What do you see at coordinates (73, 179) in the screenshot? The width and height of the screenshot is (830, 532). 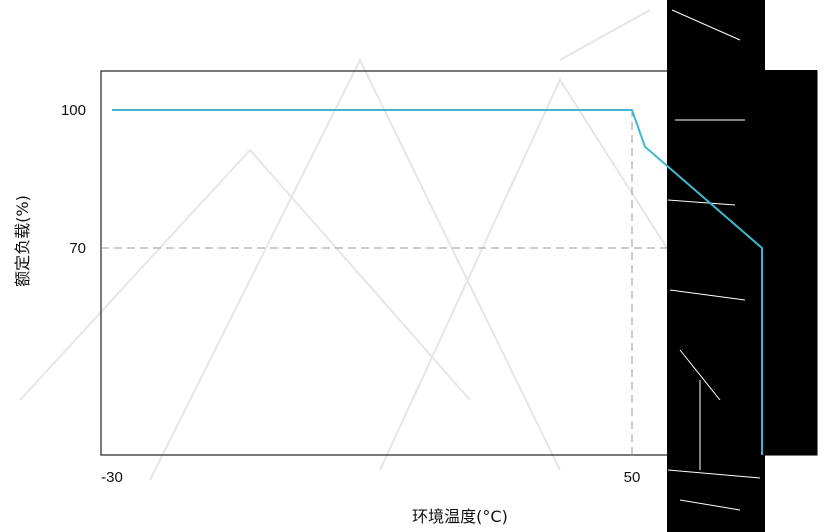 I see `y-tick-labels: 100 70` at bounding box center [73, 179].